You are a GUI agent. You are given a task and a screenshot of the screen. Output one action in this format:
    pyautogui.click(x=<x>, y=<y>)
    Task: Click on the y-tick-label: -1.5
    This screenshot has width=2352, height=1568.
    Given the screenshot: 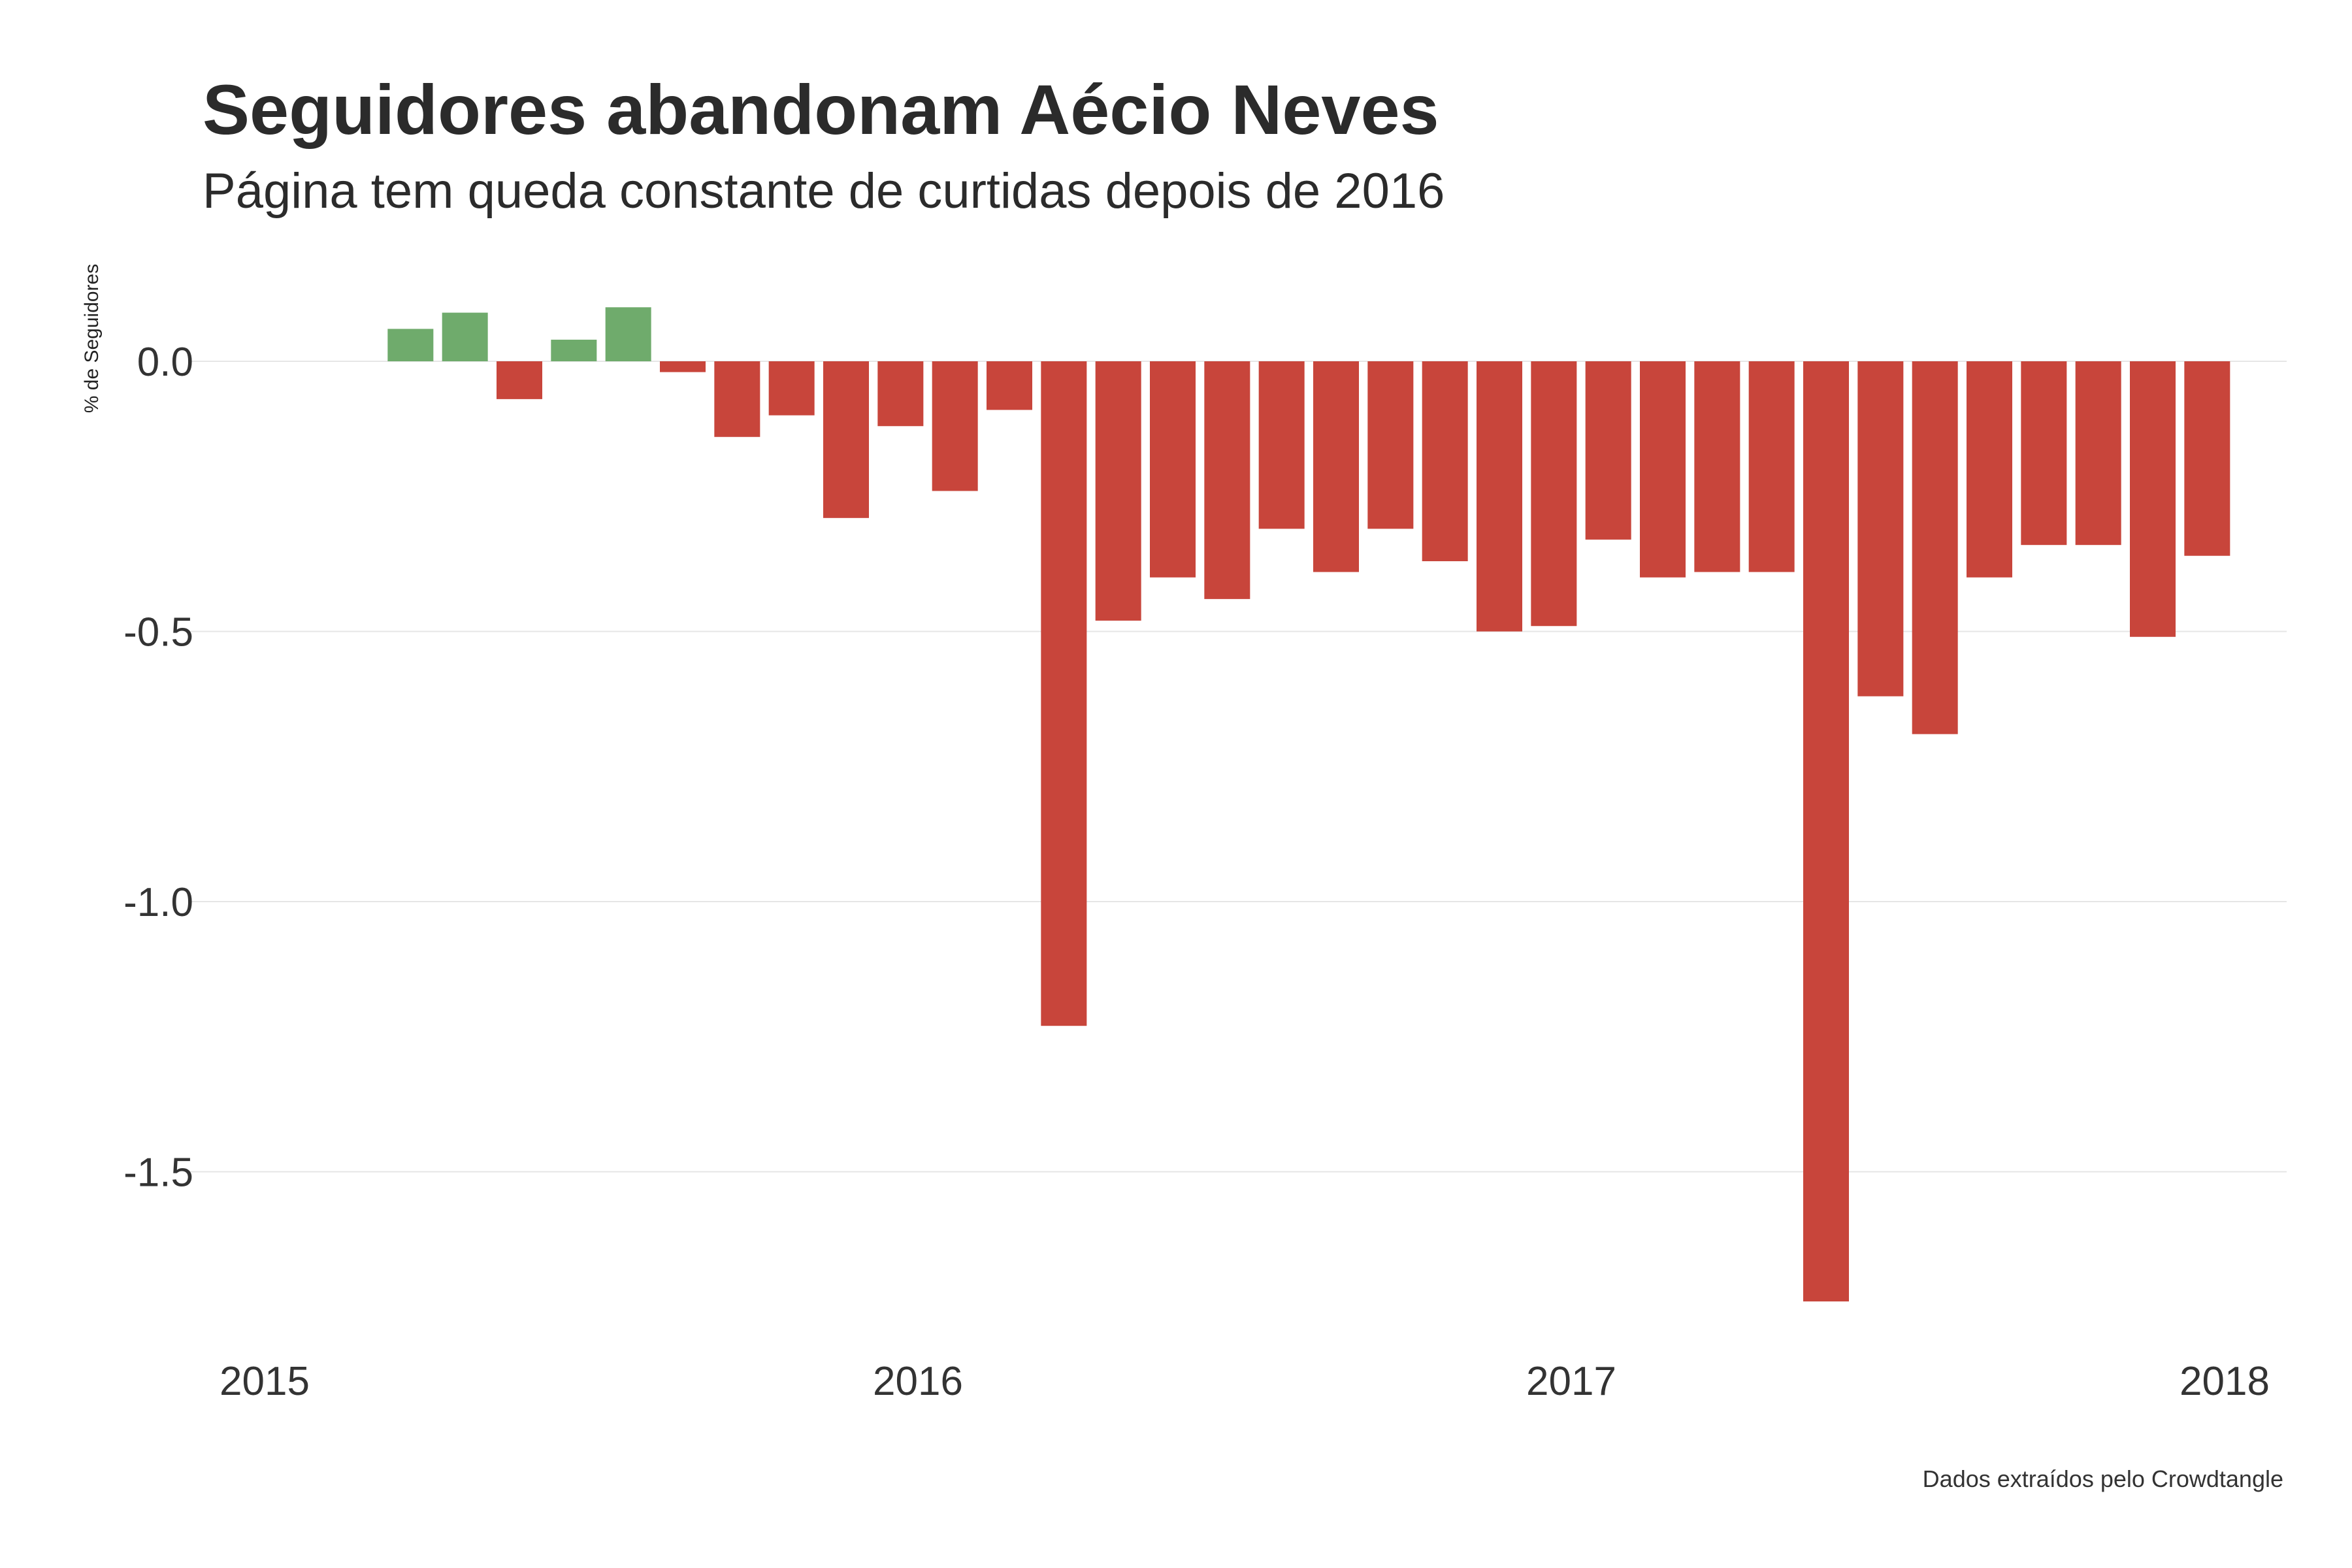 What is the action you would take?
    pyautogui.click(x=158, y=1173)
    